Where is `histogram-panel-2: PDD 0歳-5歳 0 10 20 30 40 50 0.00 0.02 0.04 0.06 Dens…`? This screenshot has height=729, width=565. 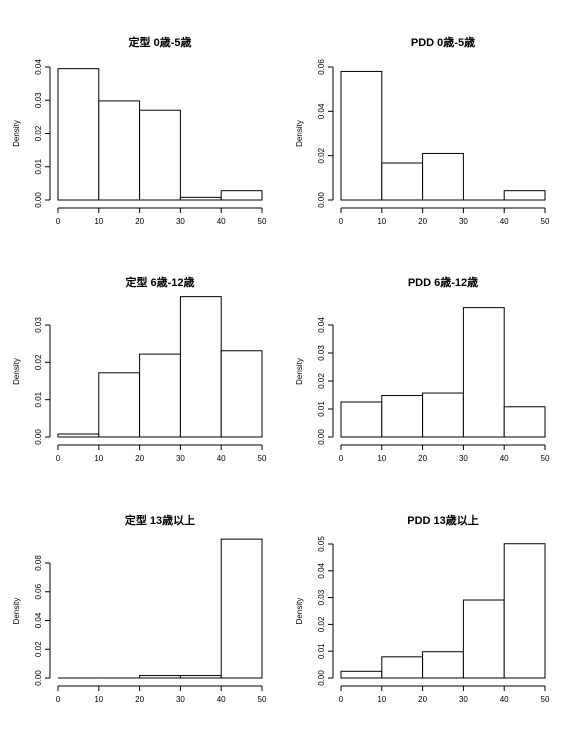 histogram-panel-2: PDD 0歳-5歳 0 10 20 30 40 50 0.00 0.02 0.04 0.06 Dens… is located at coordinates (422, 130).